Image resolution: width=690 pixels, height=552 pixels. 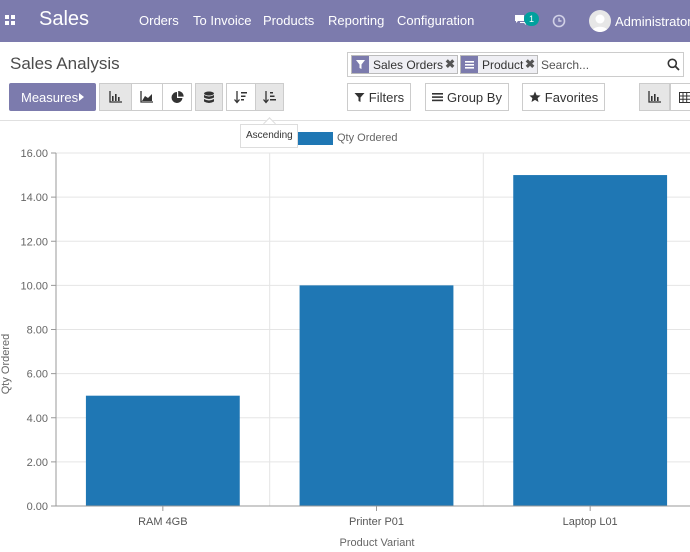 What do you see at coordinates (81, 97) in the screenshot?
I see `caret-right-icon` at bounding box center [81, 97].